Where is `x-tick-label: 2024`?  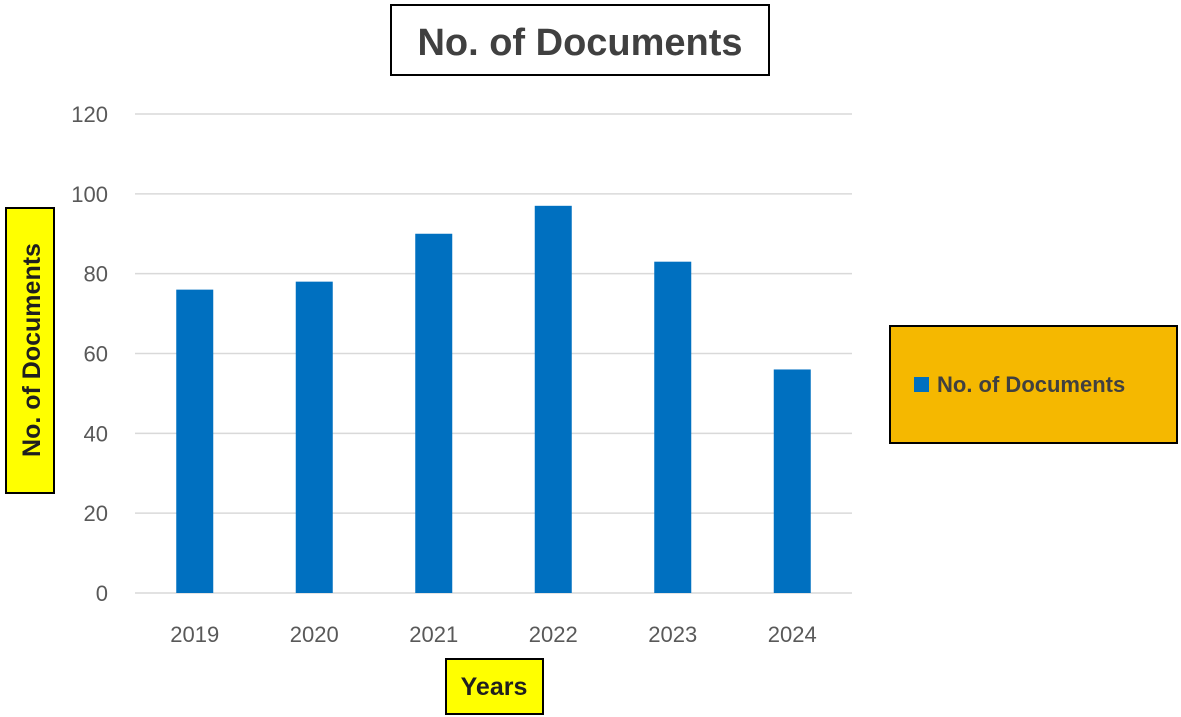
x-tick-label: 2024 is located at coordinates (792, 634).